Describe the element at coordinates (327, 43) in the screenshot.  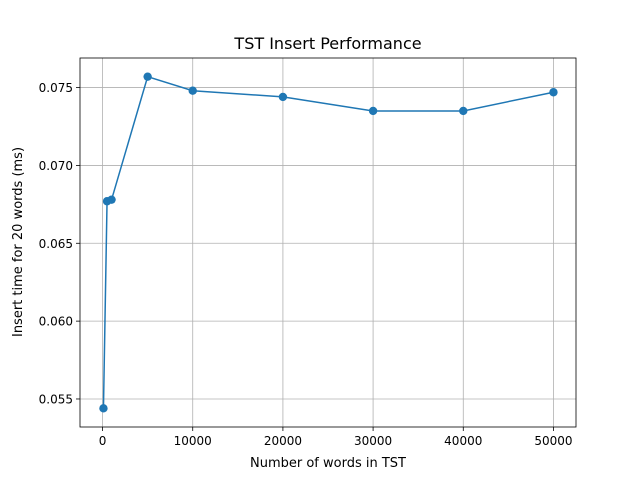
I see `chart-title: TST Insert Performance` at that location.